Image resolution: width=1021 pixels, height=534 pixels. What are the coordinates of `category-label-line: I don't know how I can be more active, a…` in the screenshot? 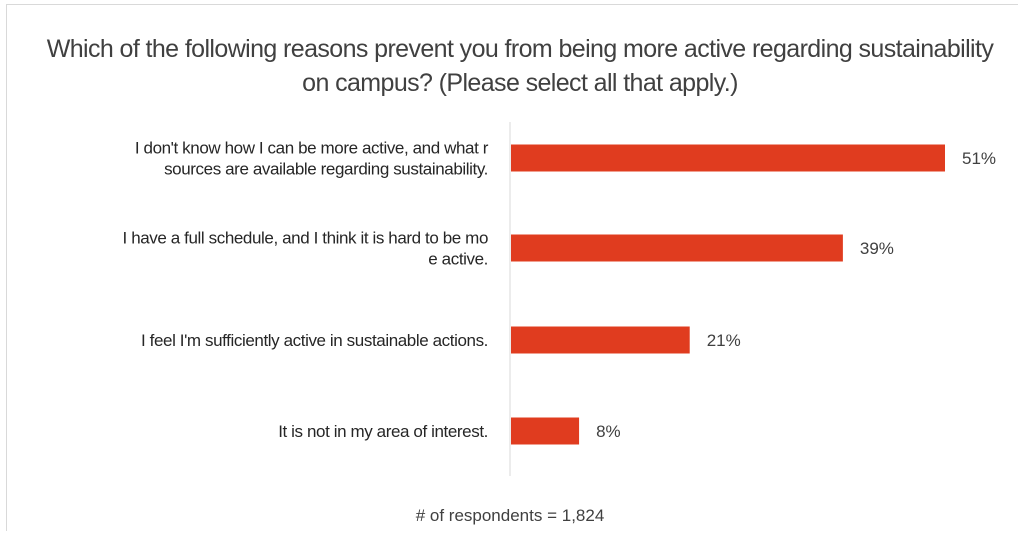 It's located at (312, 148).